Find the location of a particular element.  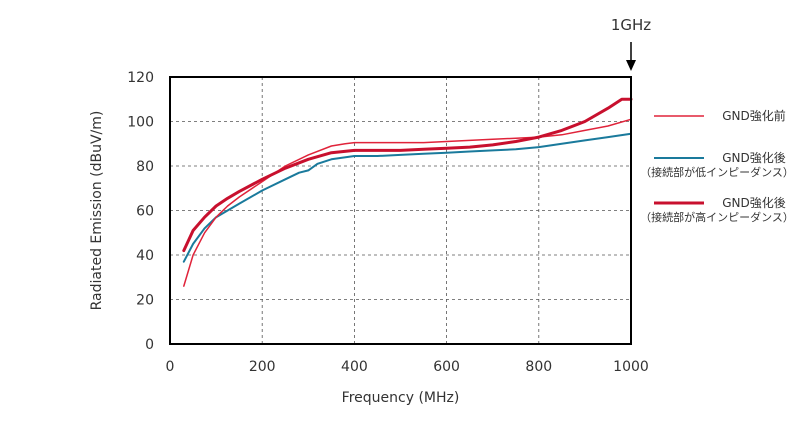

y-tick-label-20: 20 is located at coordinates (145, 301).